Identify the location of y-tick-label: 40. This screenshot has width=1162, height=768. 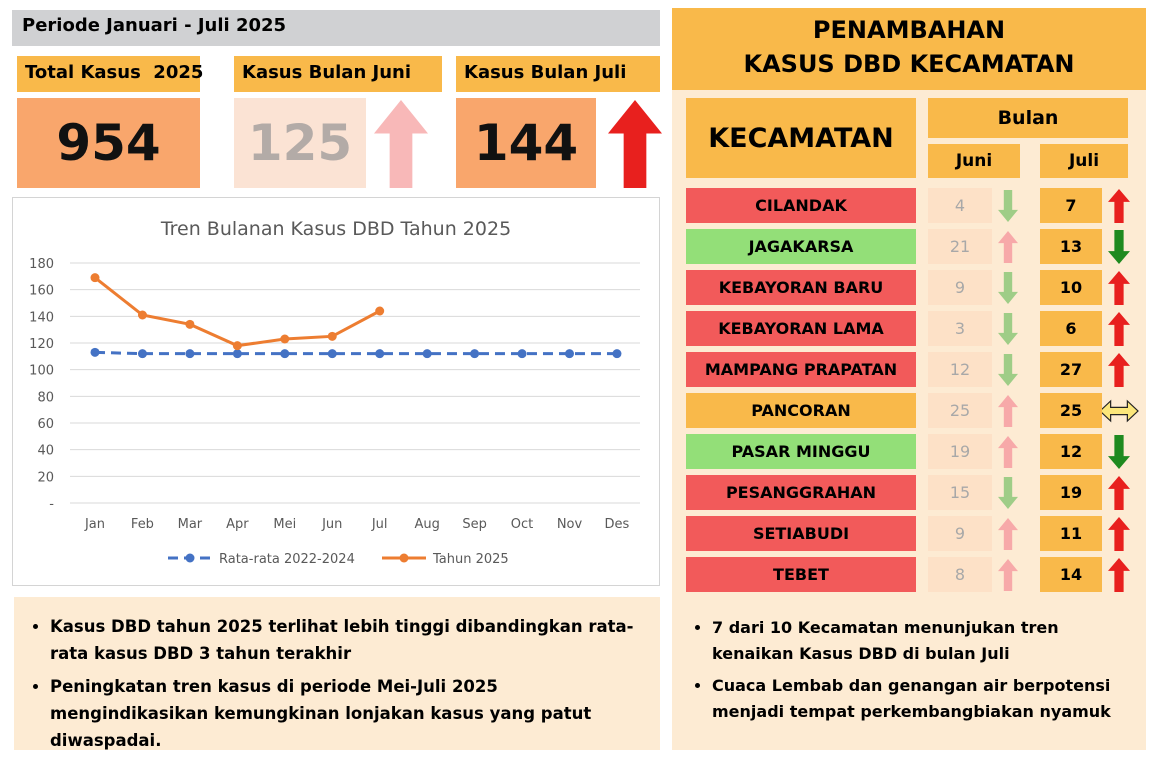
(45, 451).